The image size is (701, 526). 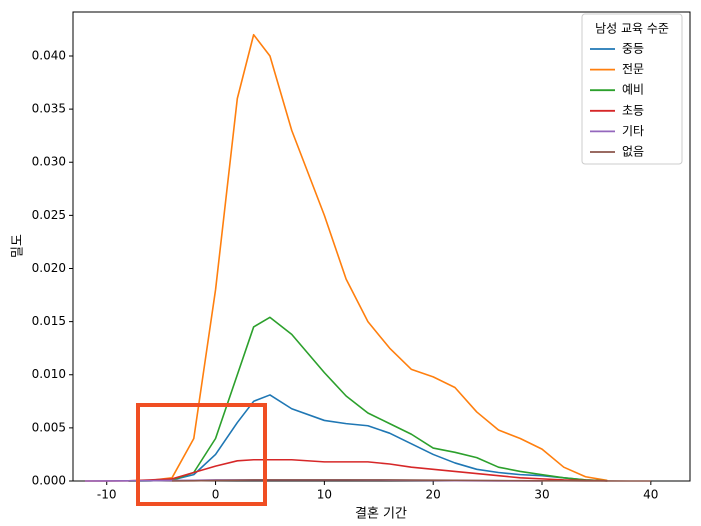 I want to click on legend-label: 중등, so click(x=633, y=49).